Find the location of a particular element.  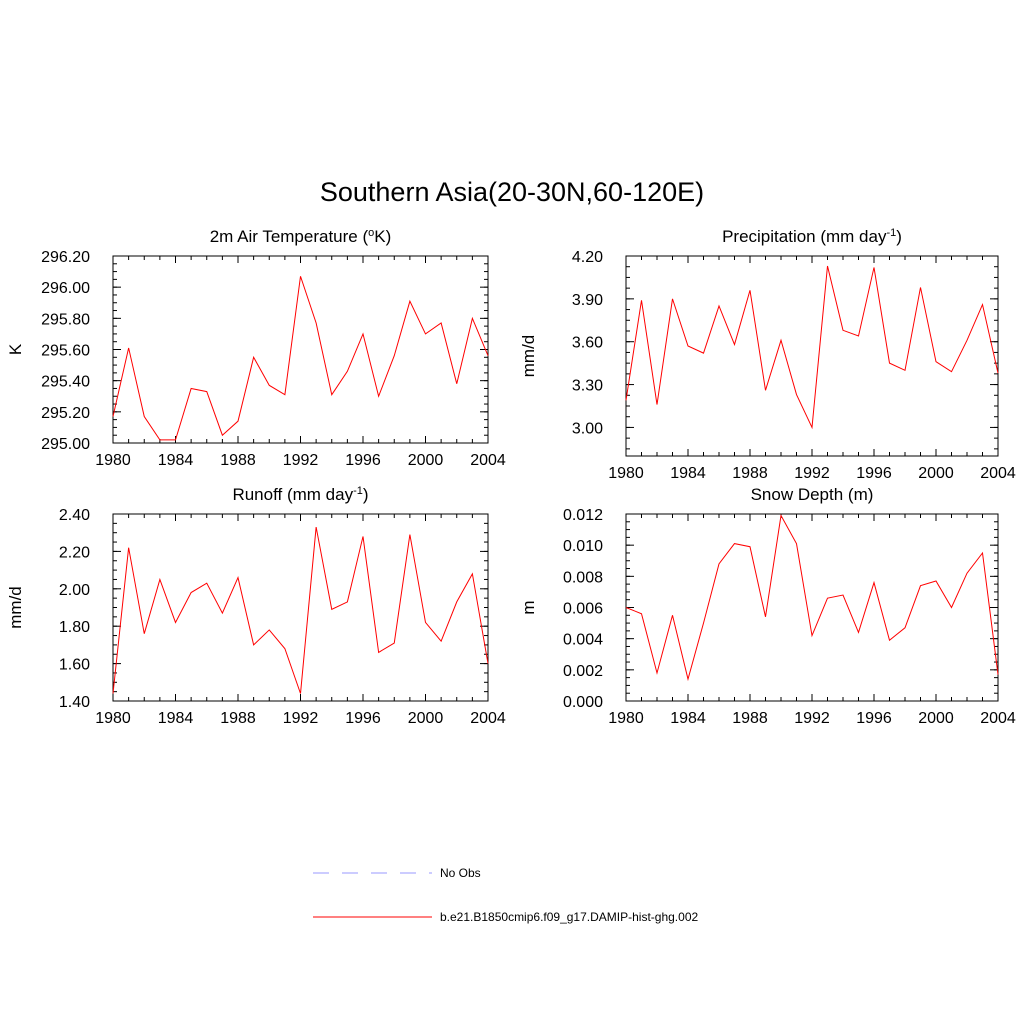

y-tick-label: 0.006 is located at coordinates (583, 609).